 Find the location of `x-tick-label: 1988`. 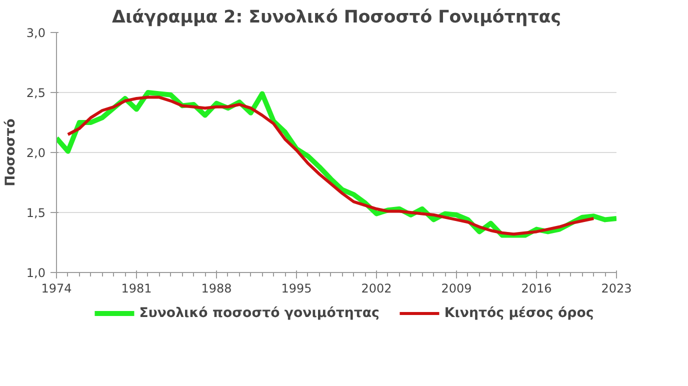

x-tick-label: 1988 is located at coordinates (216, 289).